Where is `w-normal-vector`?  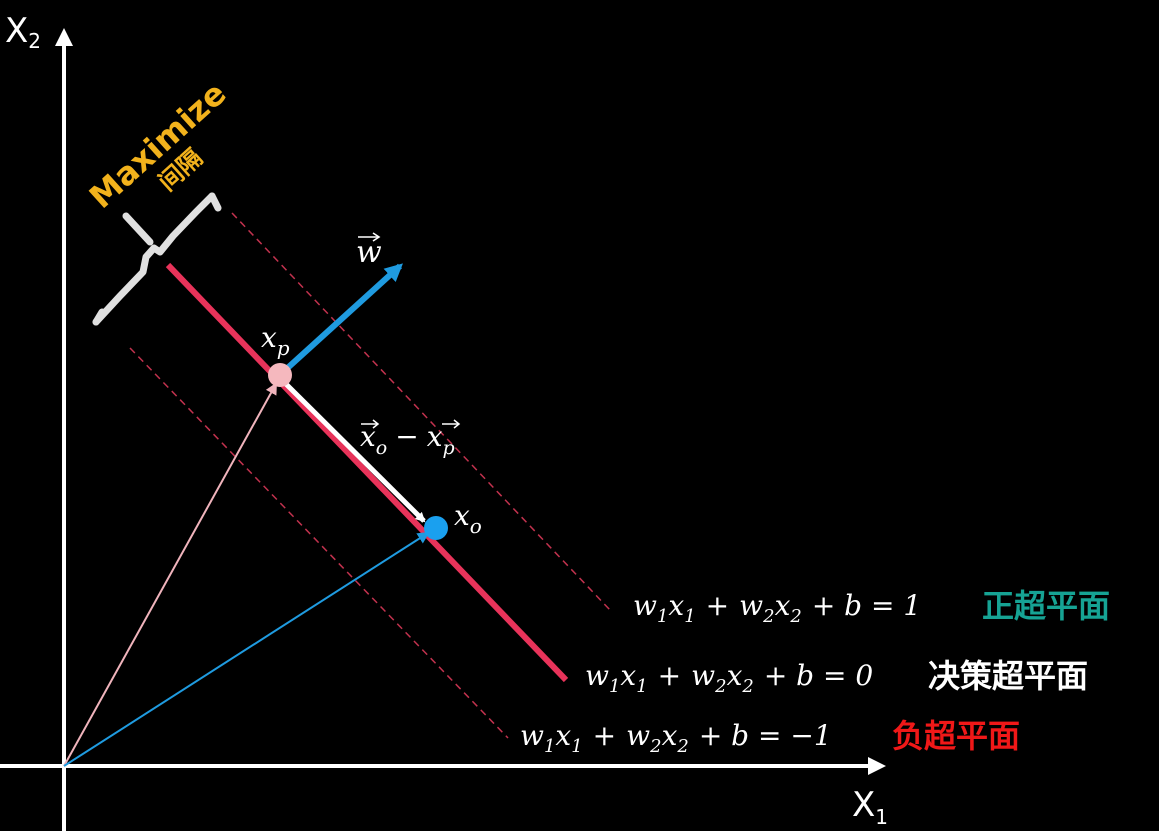 w-normal-vector is located at coordinates (341, 319).